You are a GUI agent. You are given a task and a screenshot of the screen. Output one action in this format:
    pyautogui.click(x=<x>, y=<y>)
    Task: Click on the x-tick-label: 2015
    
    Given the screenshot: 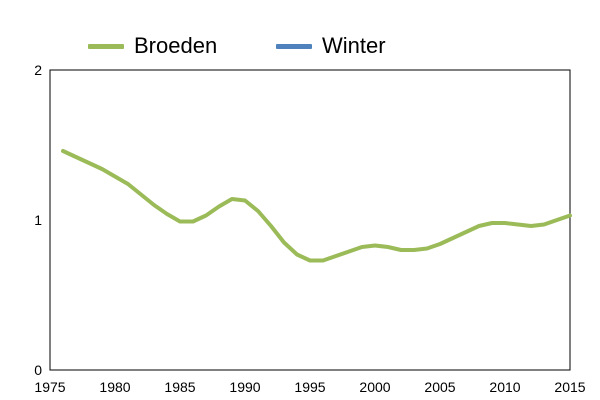 What is the action you would take?
    pyautogui.click(x=569, y=387)
    